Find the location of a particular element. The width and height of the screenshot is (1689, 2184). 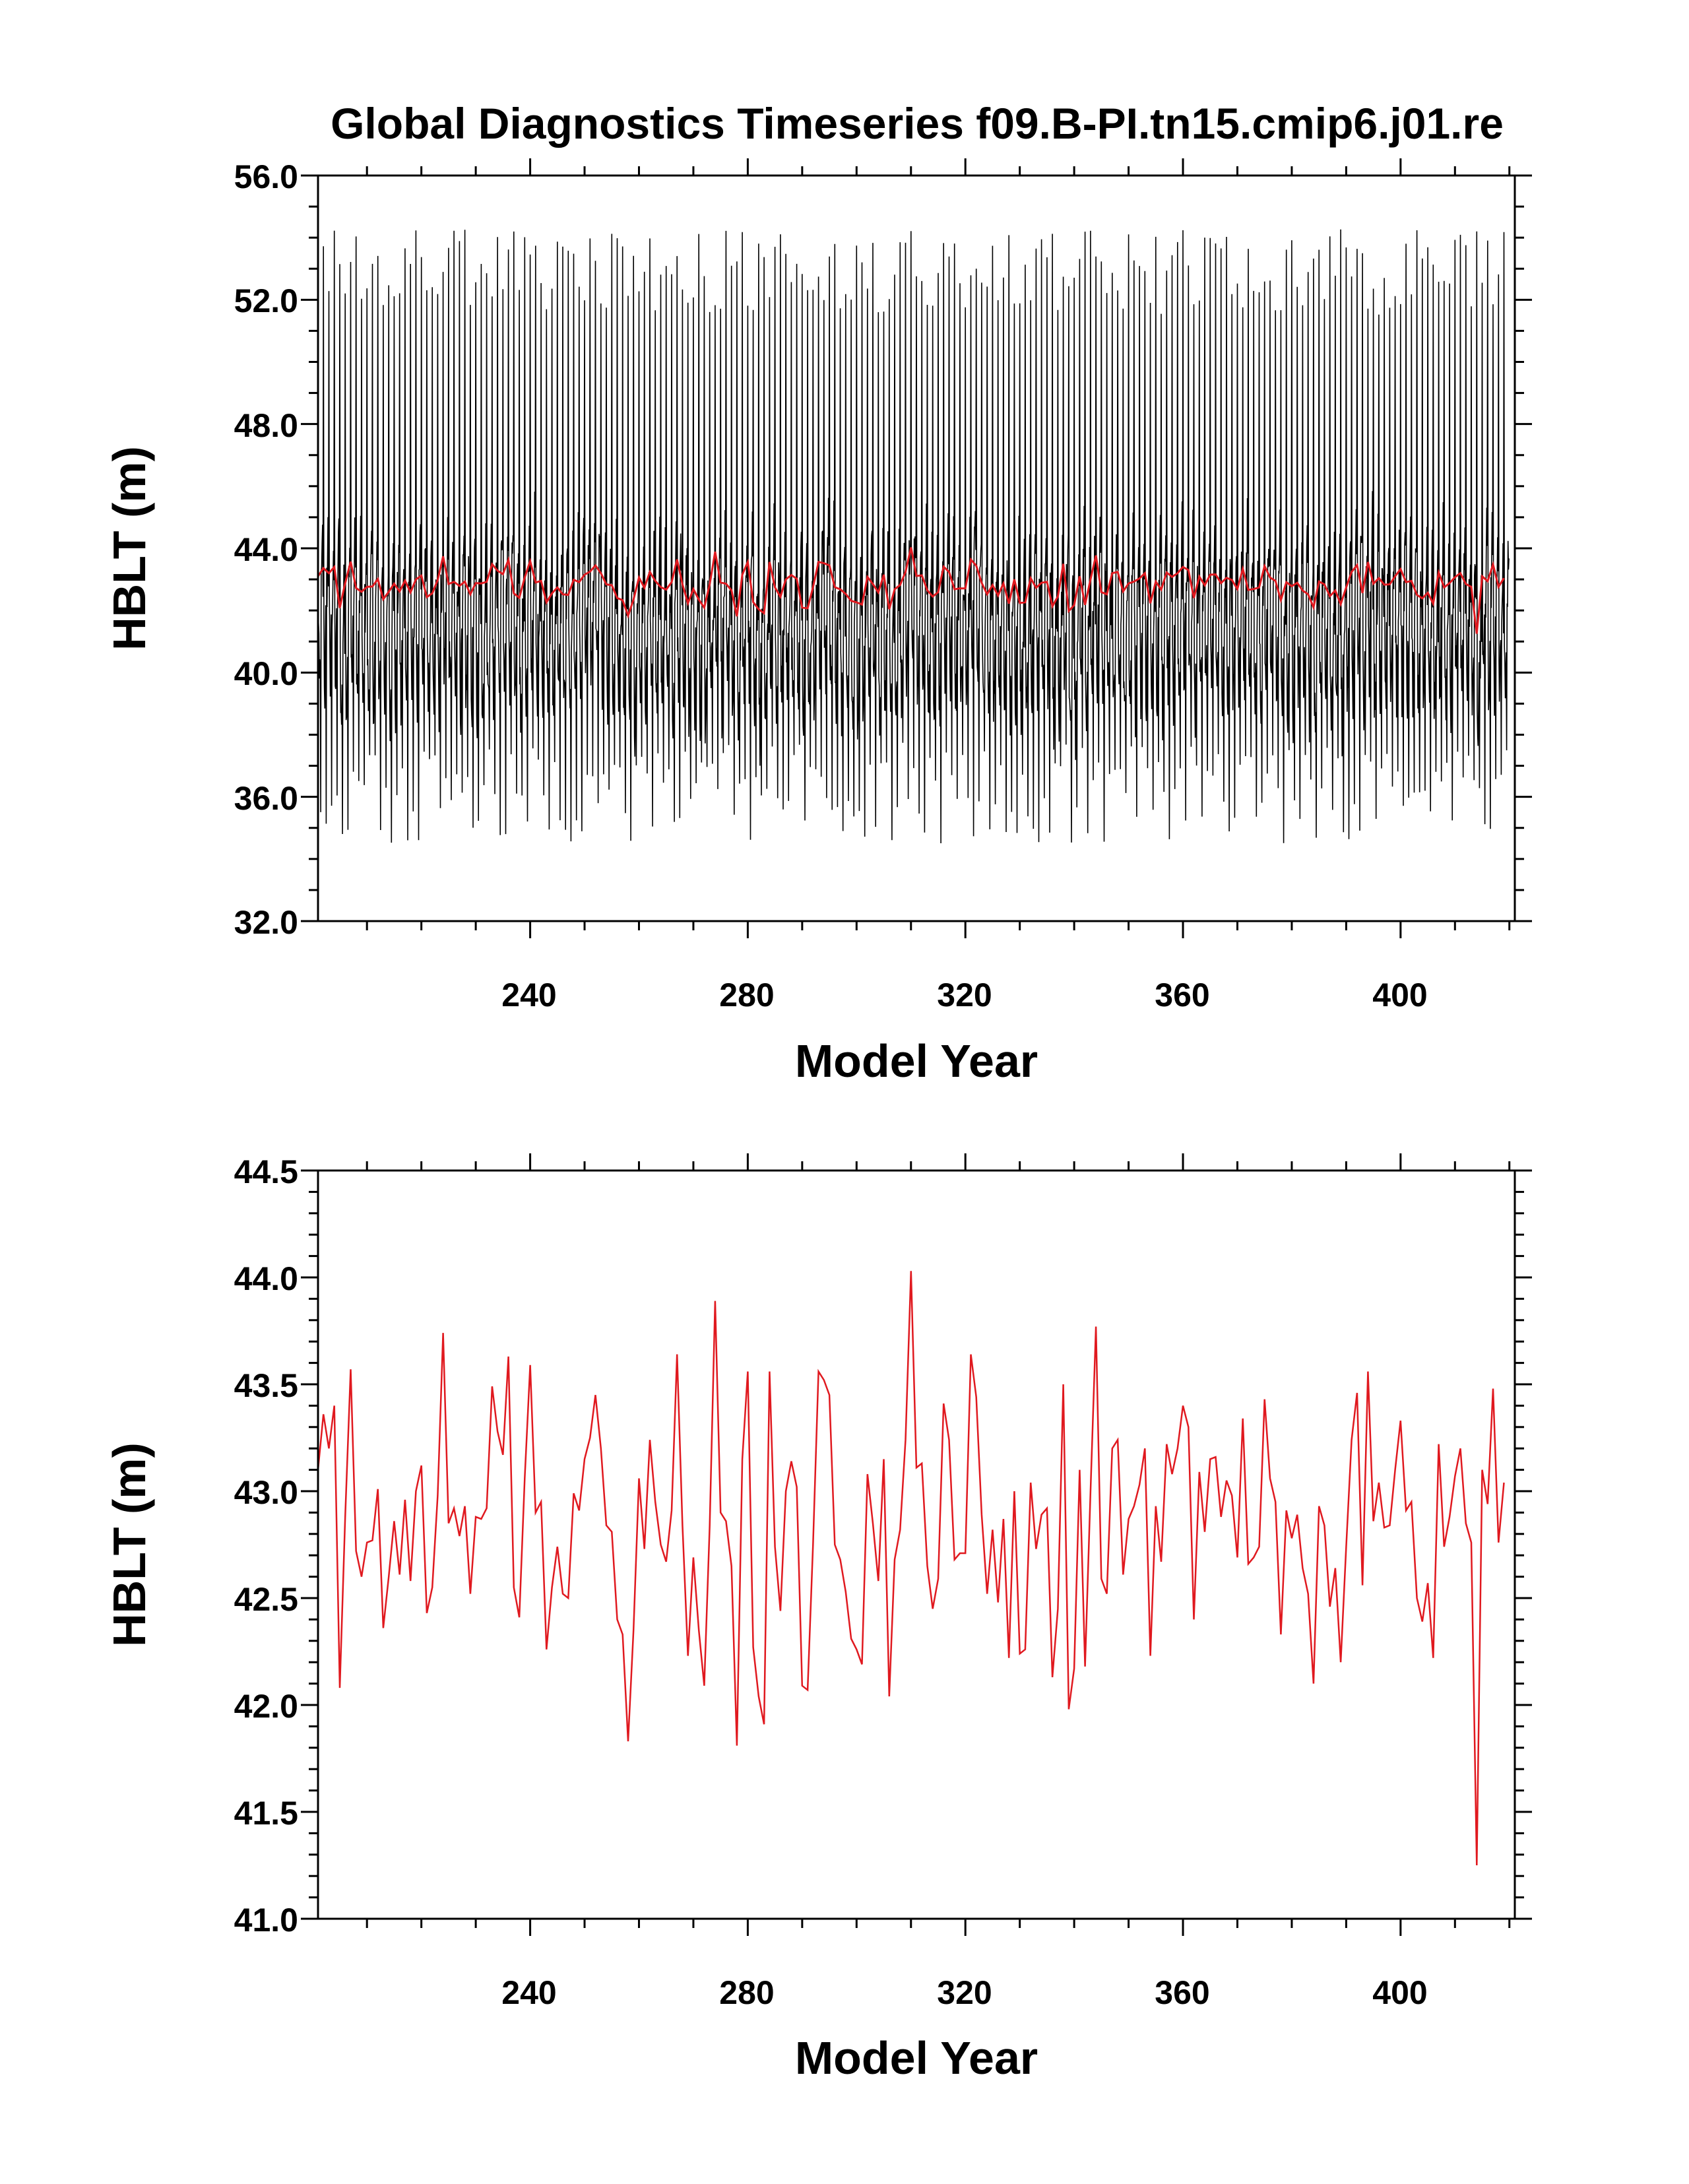

y-tick-label: 42.5 is located at coordinates (266, 1599).